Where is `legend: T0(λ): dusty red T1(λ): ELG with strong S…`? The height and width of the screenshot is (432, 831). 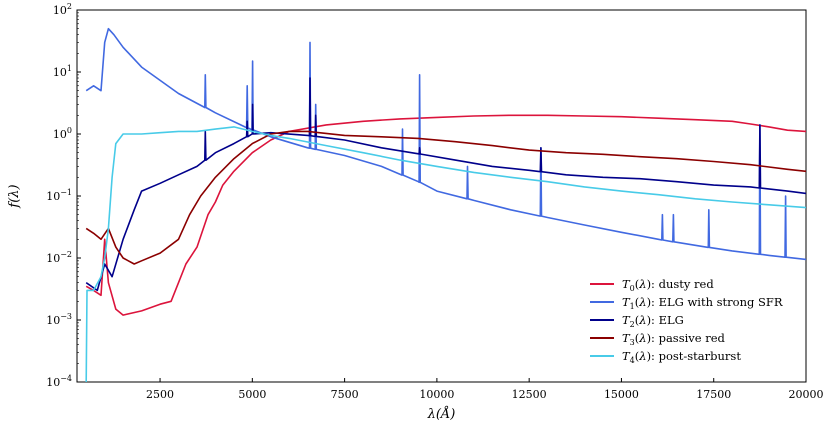
legend: T0(λ): dusty red T1(λ): ELG with strong S… is located at coordinates (686, 321).